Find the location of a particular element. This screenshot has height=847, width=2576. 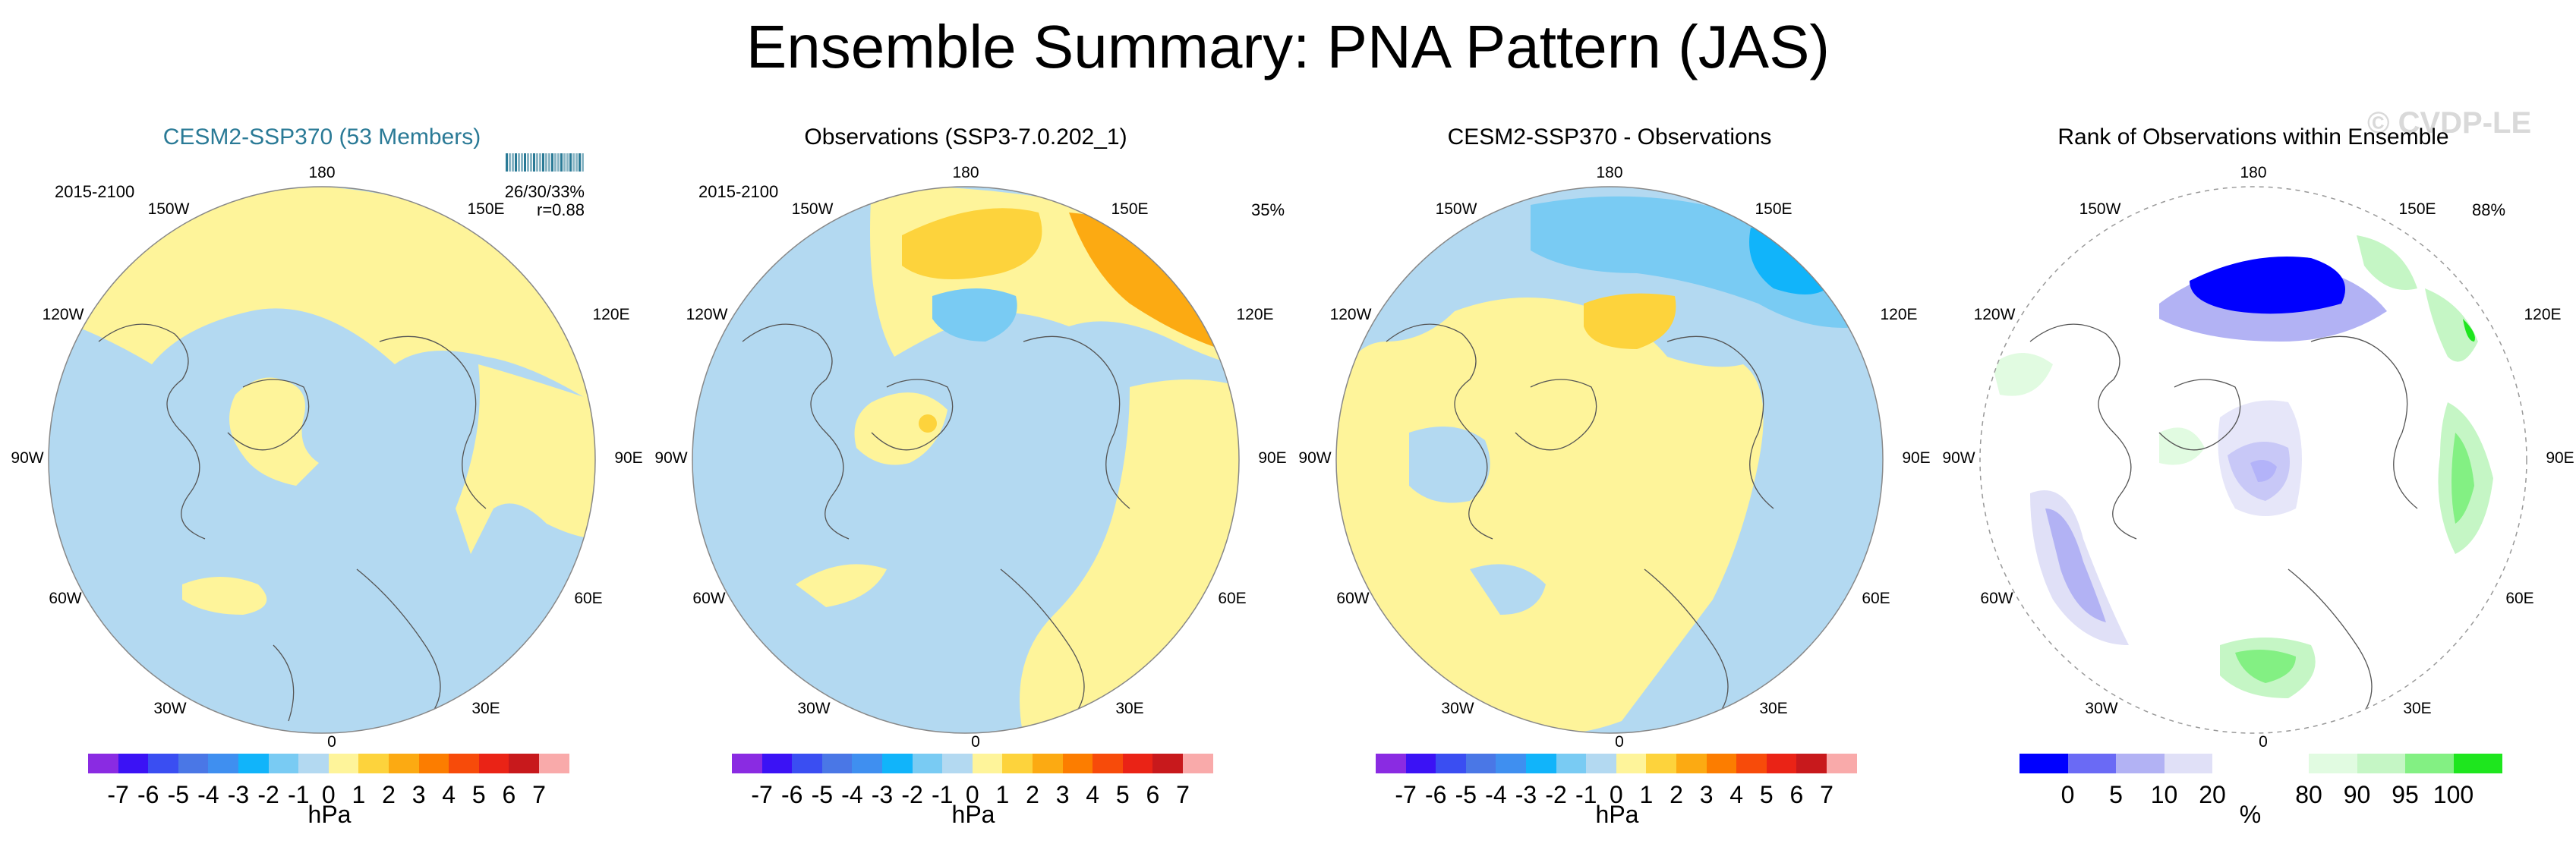

colorbar-tick-label: -5 is located at coordinates (822, 794).